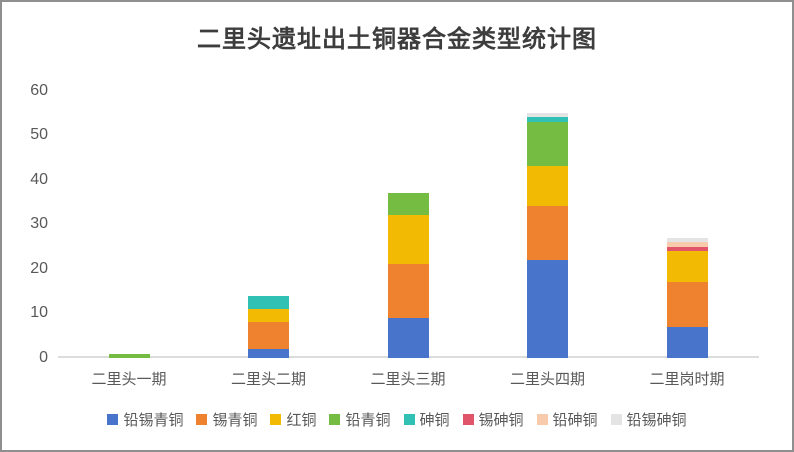  I want to click on legend-label: 铅锡青铜, so click(153, 420).